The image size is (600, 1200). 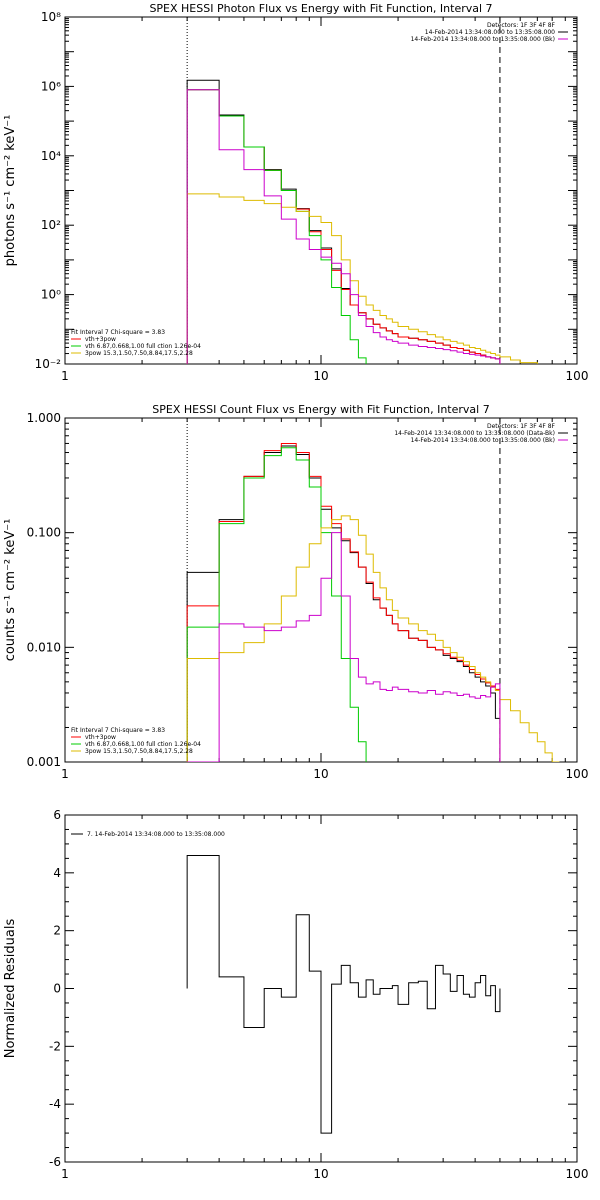 I want to click on y-tick-label: 0.100, so click(x=44, y=533).